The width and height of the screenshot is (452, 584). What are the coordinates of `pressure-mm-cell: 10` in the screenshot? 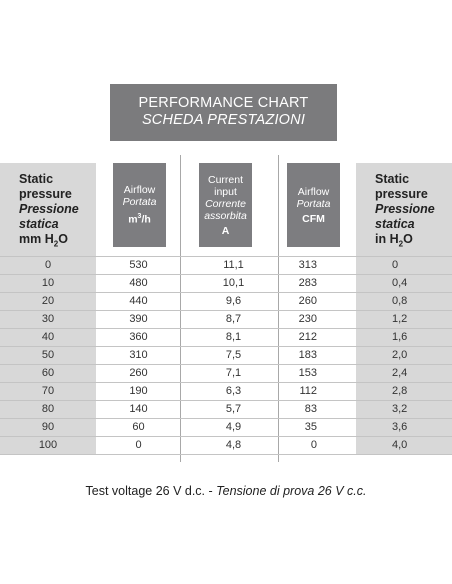 It's located at (48, 283).